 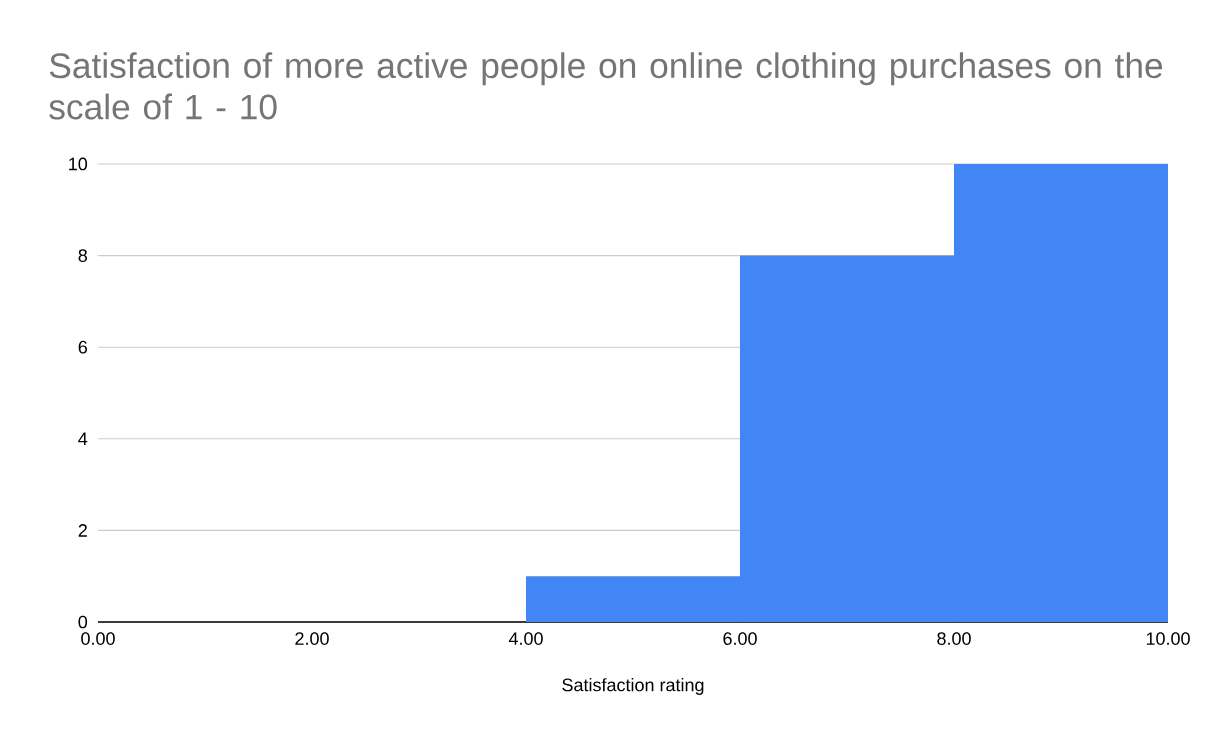 I want to click on x-tick-label: 10.00, so click(x=1168, y=638).